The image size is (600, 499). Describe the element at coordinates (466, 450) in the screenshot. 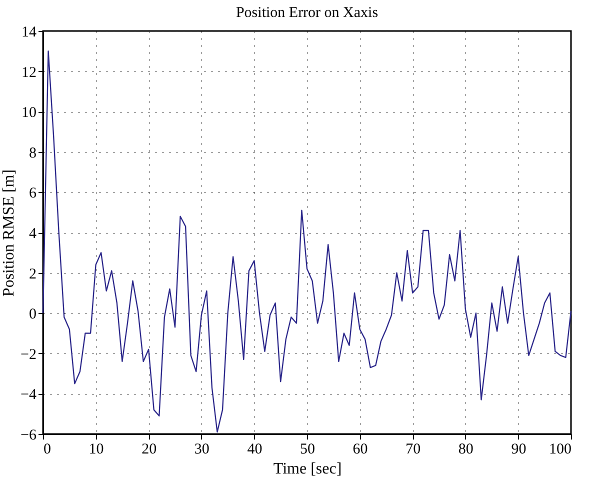

I see `x-tick-label: 80` at that location.